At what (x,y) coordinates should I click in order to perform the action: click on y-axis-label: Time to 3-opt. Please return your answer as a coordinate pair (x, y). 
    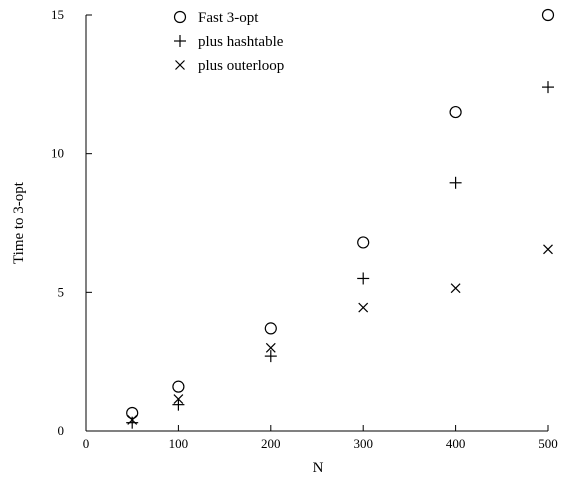
    Looking at the image, I should click on (19, 222).